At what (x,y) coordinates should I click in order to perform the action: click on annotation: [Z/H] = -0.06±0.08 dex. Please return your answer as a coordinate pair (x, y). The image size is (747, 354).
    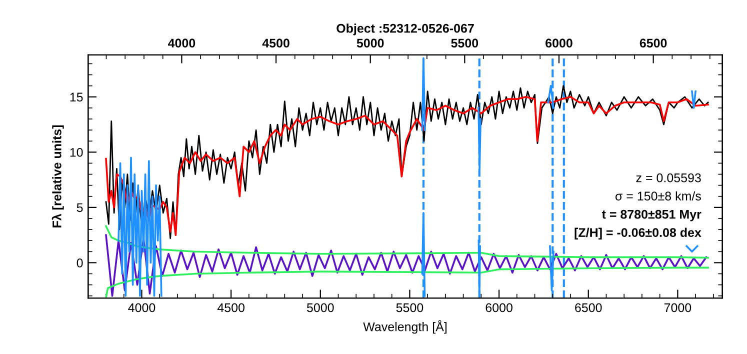
    Looking at the image, I should click on (638, 234).